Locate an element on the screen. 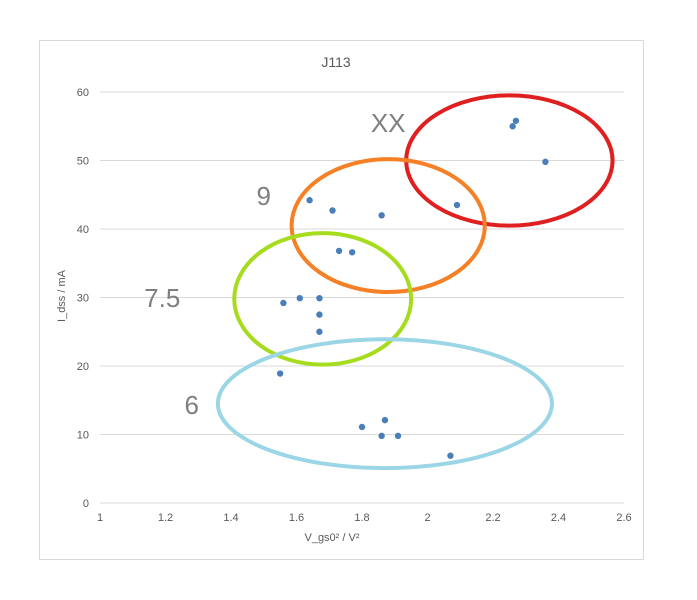  x-tick-label: 1.6 is located at coordinates (296, 518).